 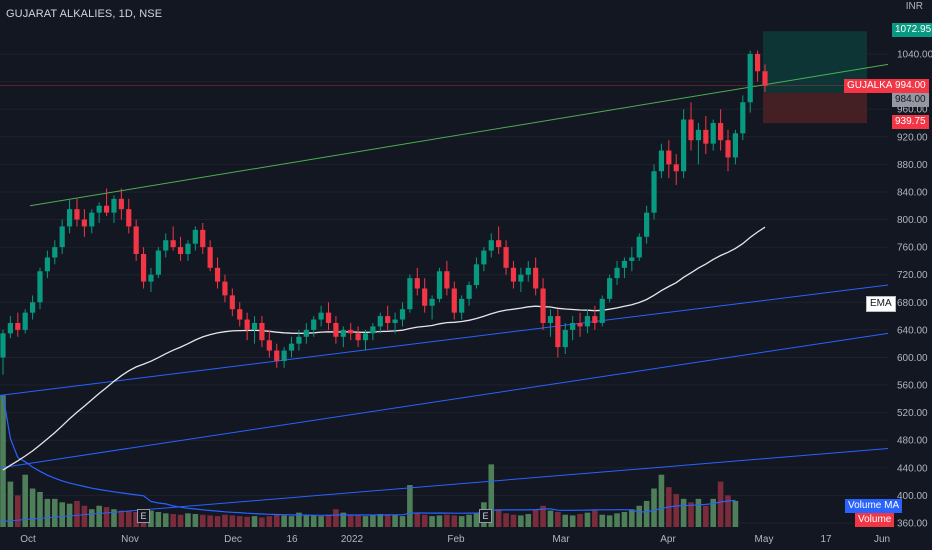 I want to click on price-axis-label: 440.00, so click(x=912, y=468).